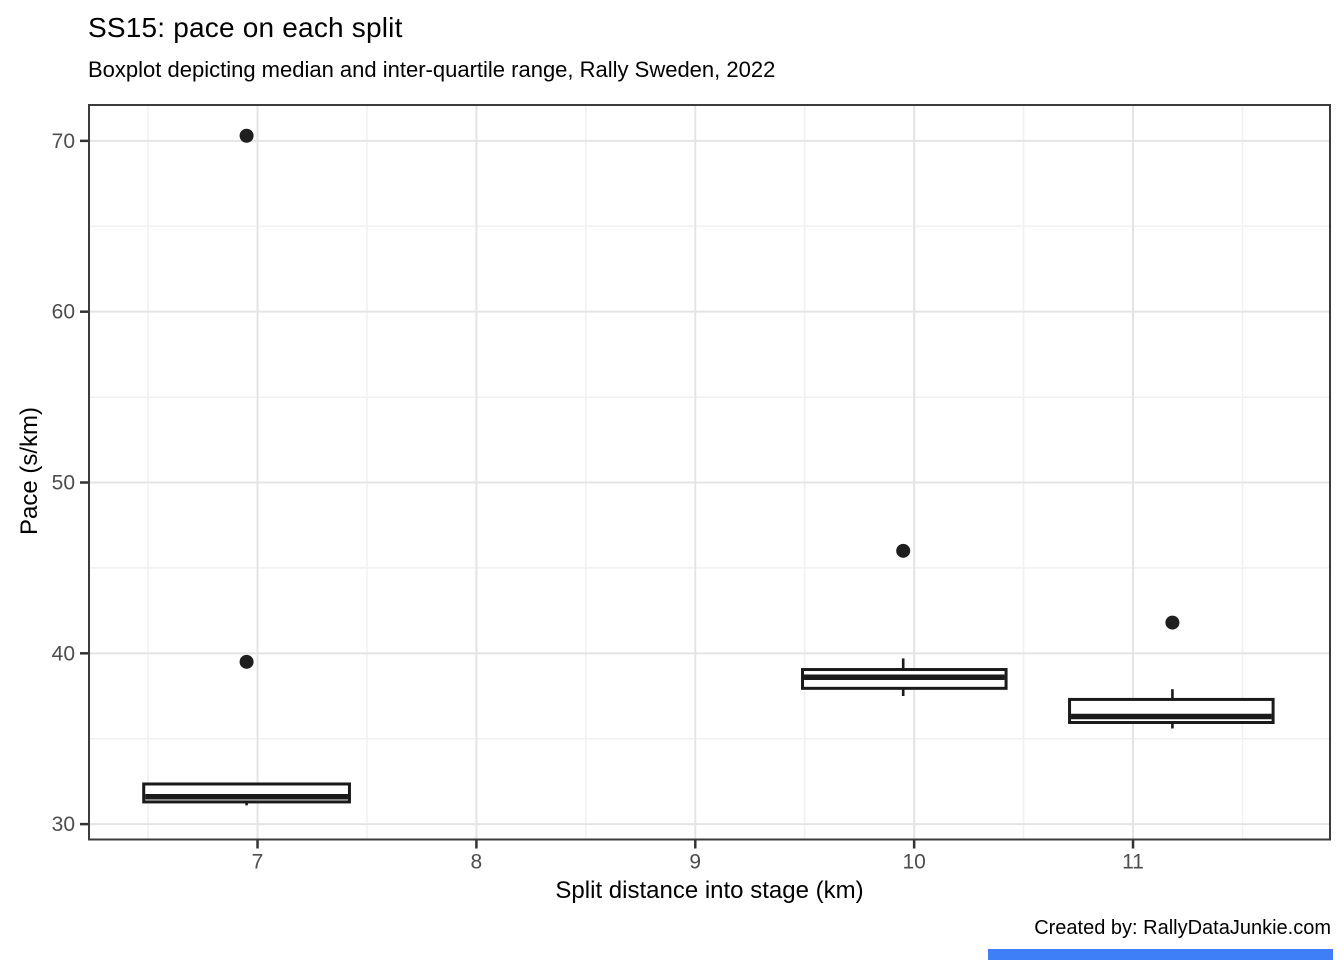 The width and height of the screenshot is (1344, 960). Describe the element at coordinates (695, 862) in the screenshot. I see `x-tick-label: 9` at that location.